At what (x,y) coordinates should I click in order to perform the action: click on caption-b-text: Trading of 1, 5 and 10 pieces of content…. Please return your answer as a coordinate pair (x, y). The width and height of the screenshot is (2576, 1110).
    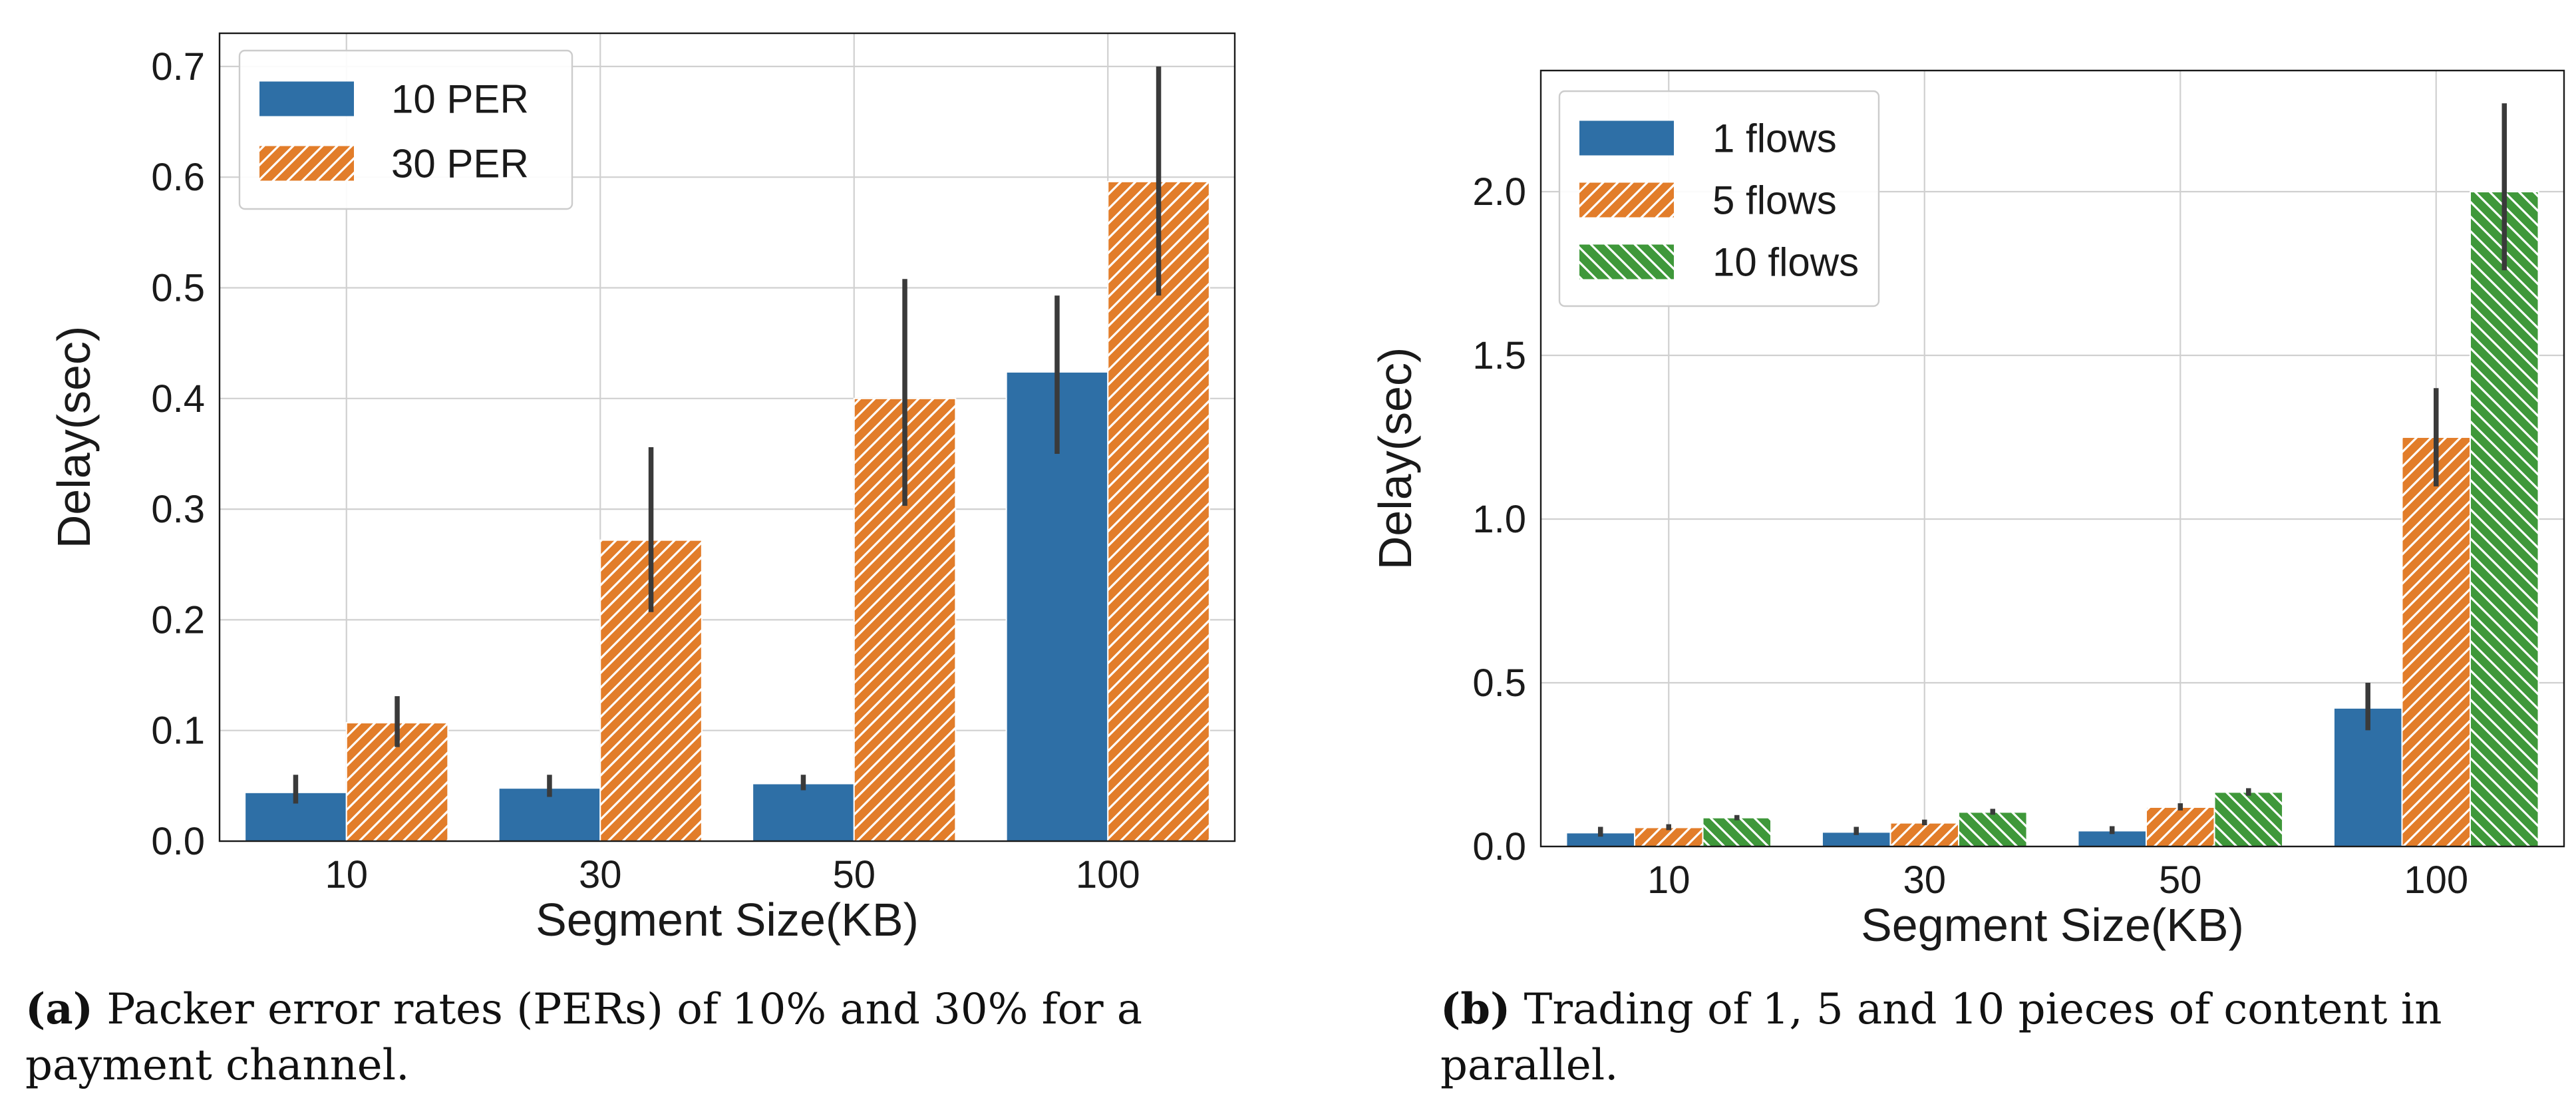
    Looking at the image, I should click on (1941, 1037).